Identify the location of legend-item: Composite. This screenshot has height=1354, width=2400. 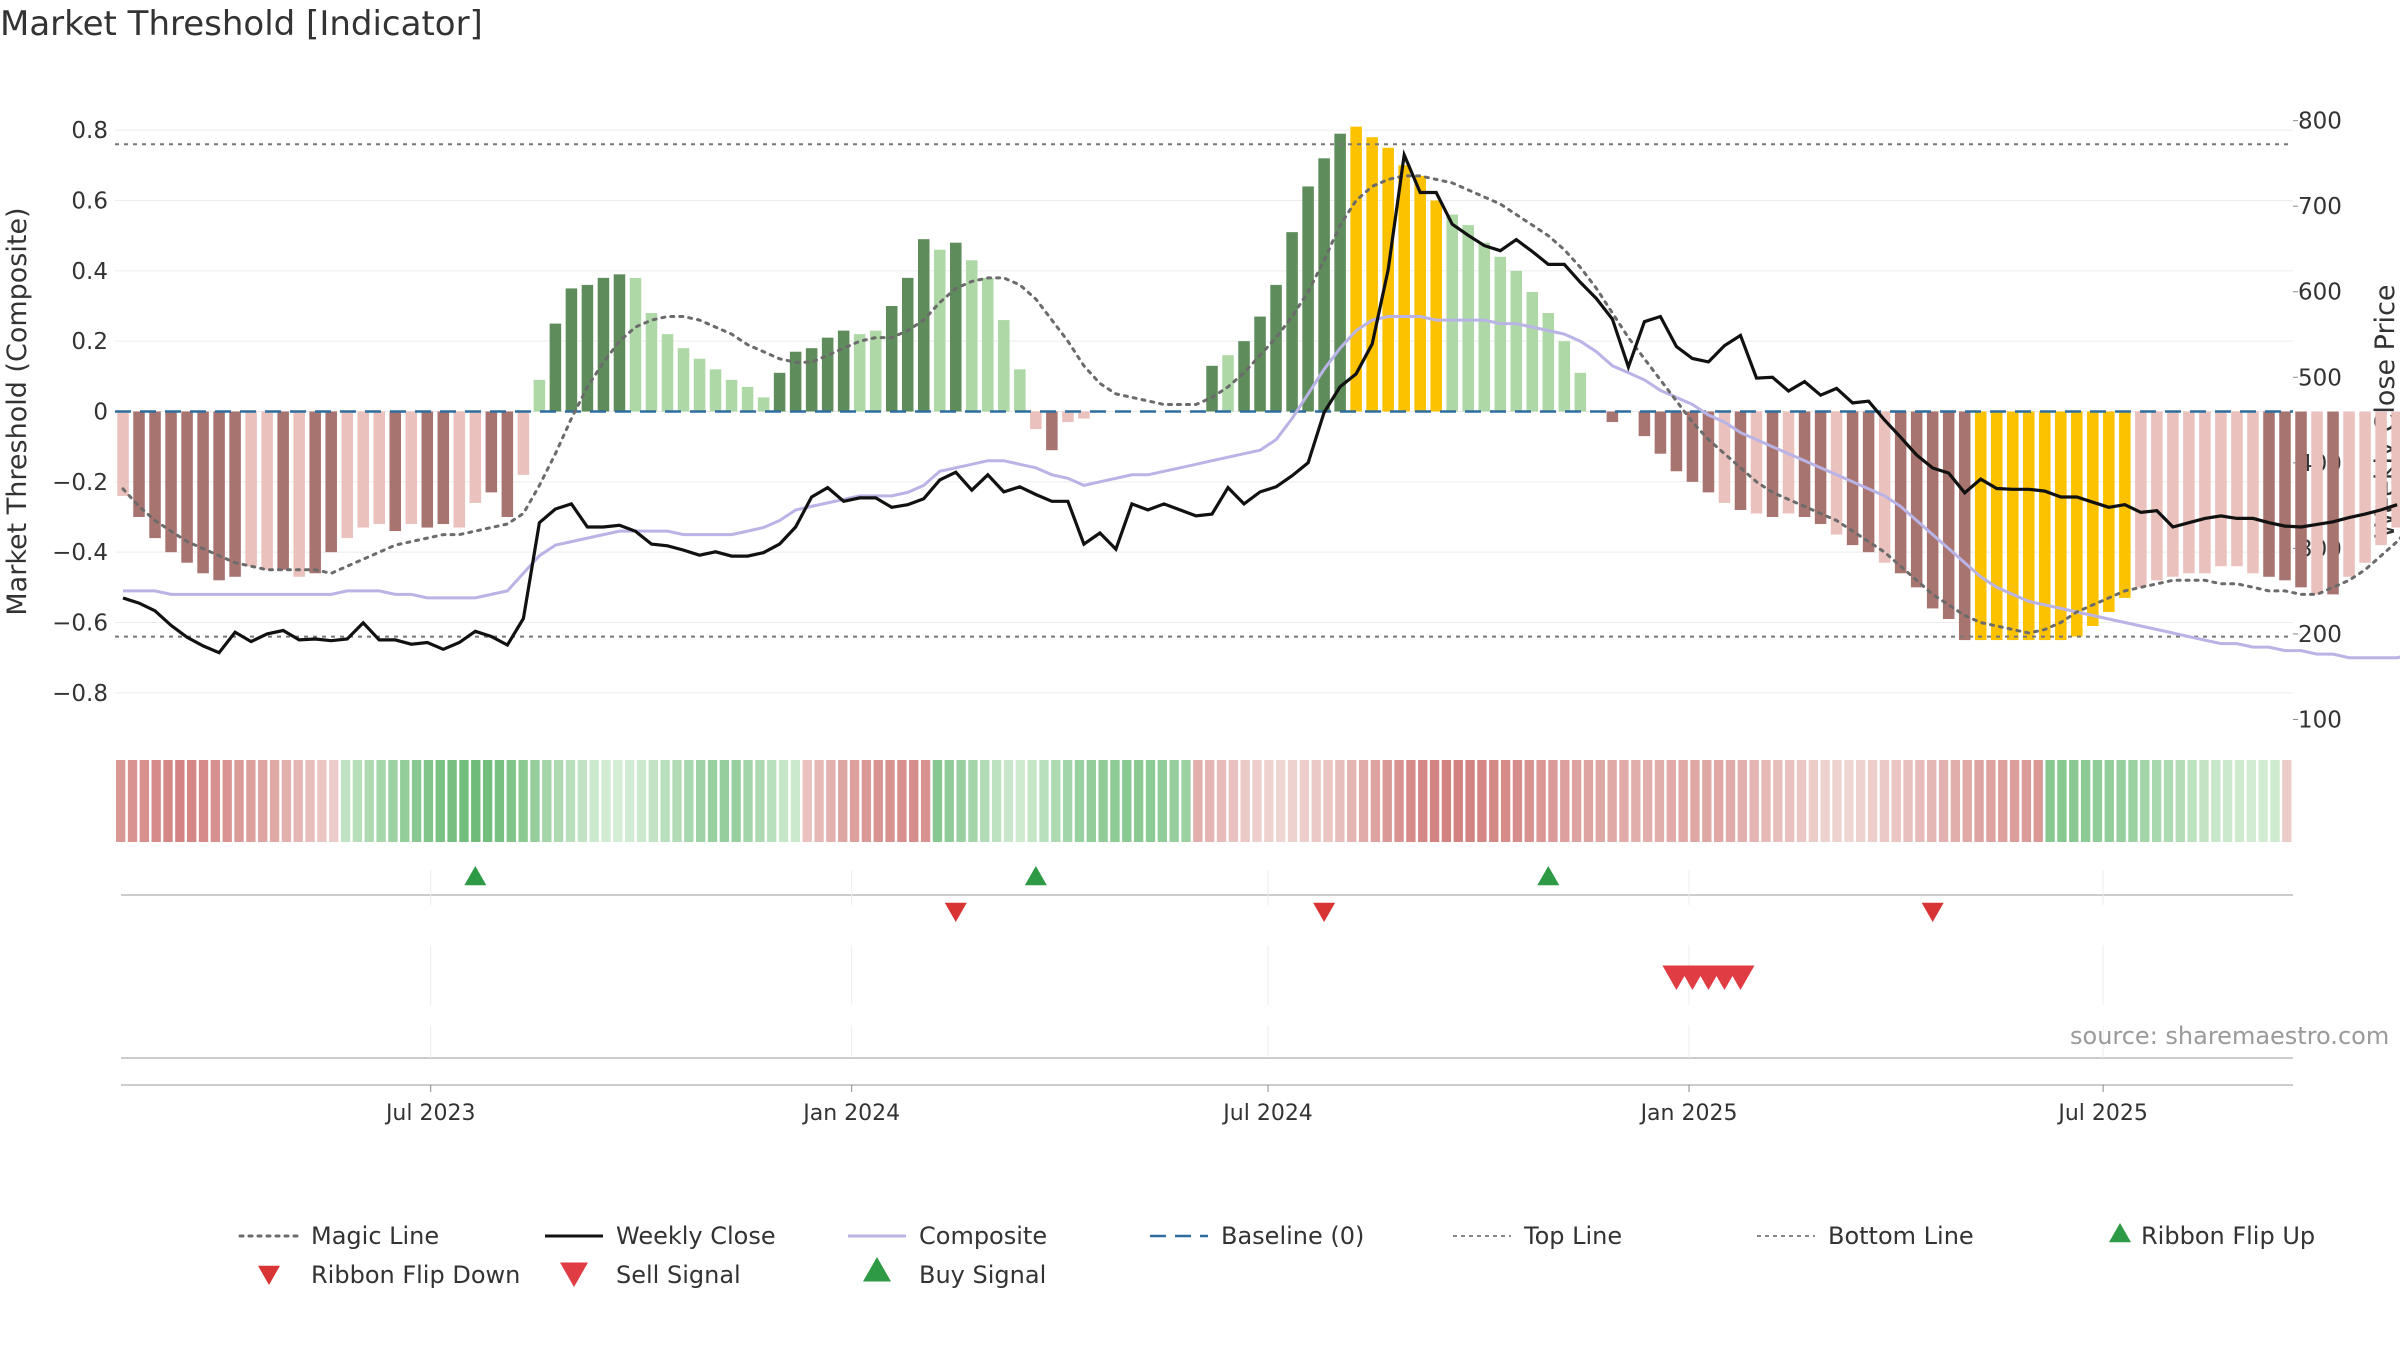
(947, 1236).